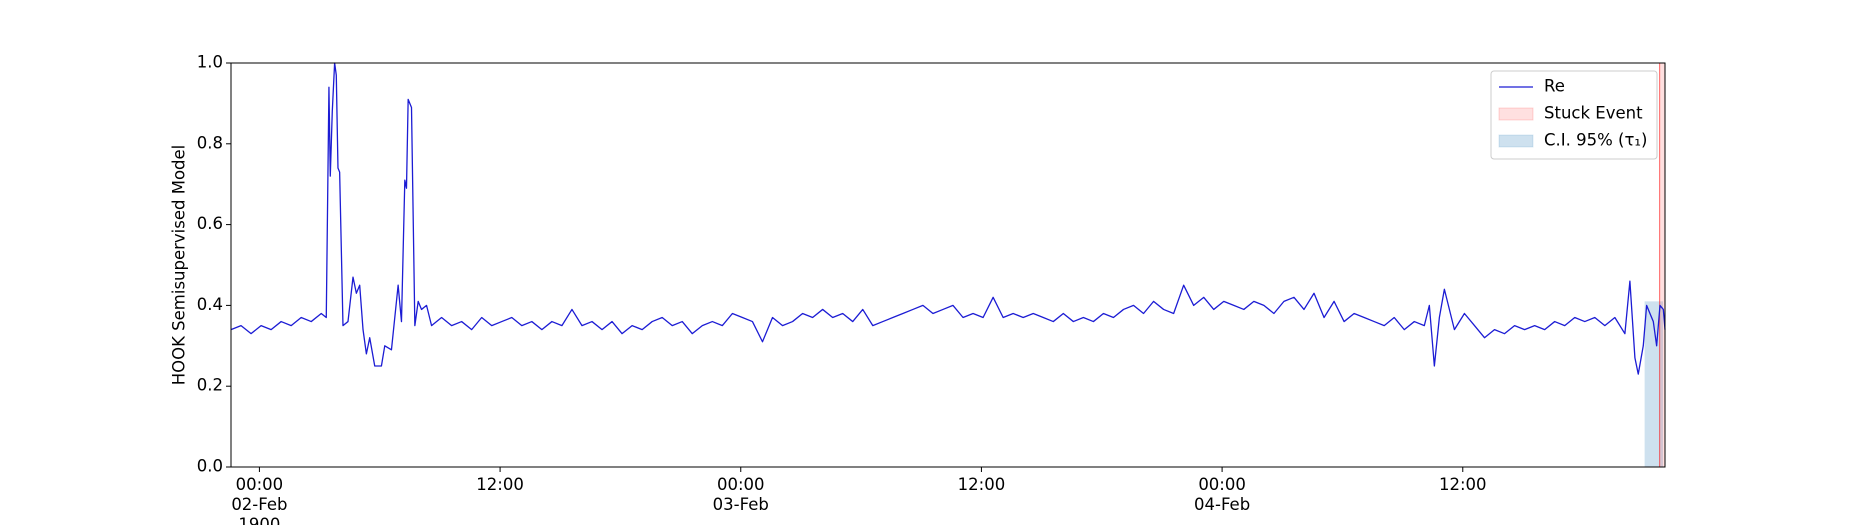 The height and width of the screenshot is (525, 1850). I want to click on y-tick-label: 0.8, so click(210, 142).